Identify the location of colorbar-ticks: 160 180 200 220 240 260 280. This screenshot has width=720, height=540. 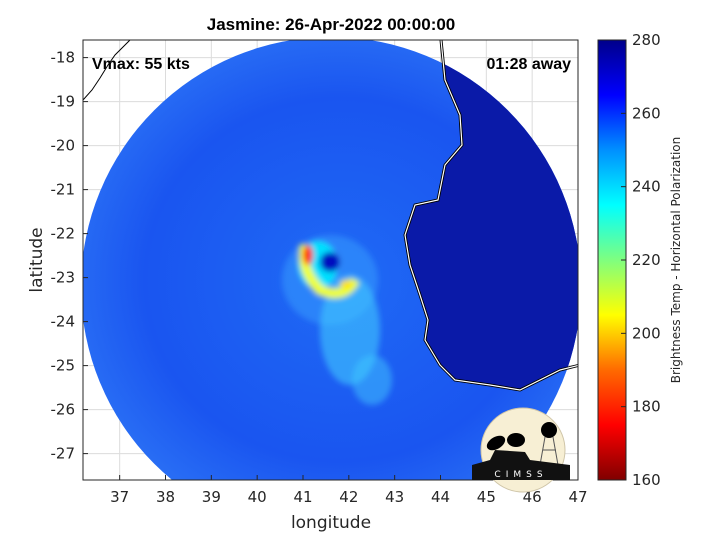
(641, 260).